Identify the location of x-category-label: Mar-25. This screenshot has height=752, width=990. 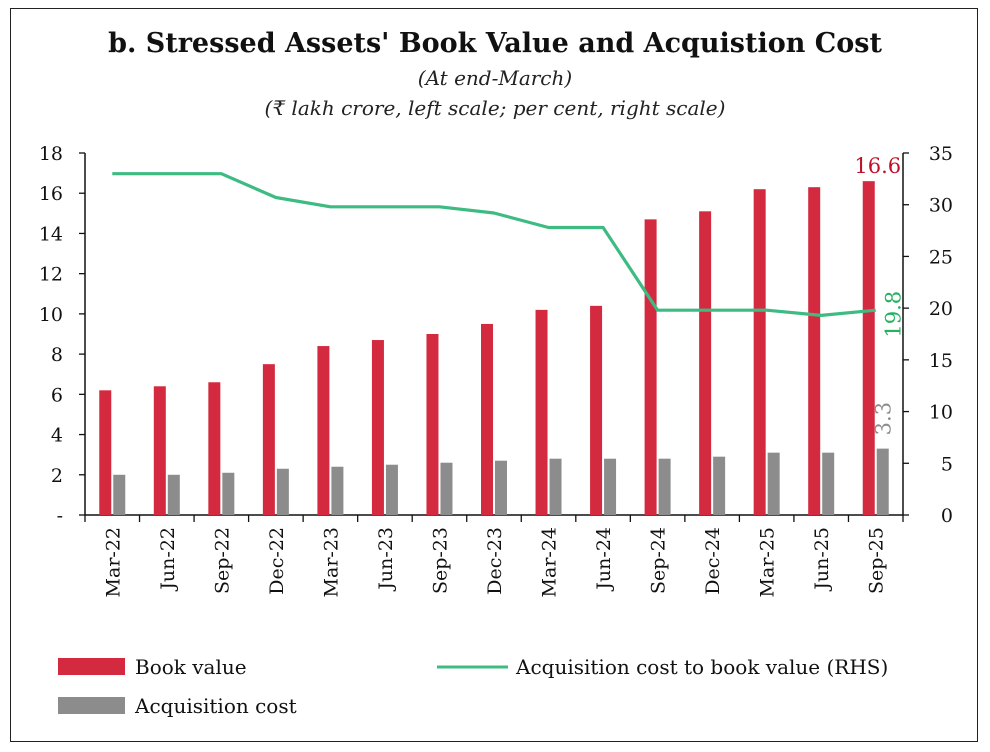
(768, 562).